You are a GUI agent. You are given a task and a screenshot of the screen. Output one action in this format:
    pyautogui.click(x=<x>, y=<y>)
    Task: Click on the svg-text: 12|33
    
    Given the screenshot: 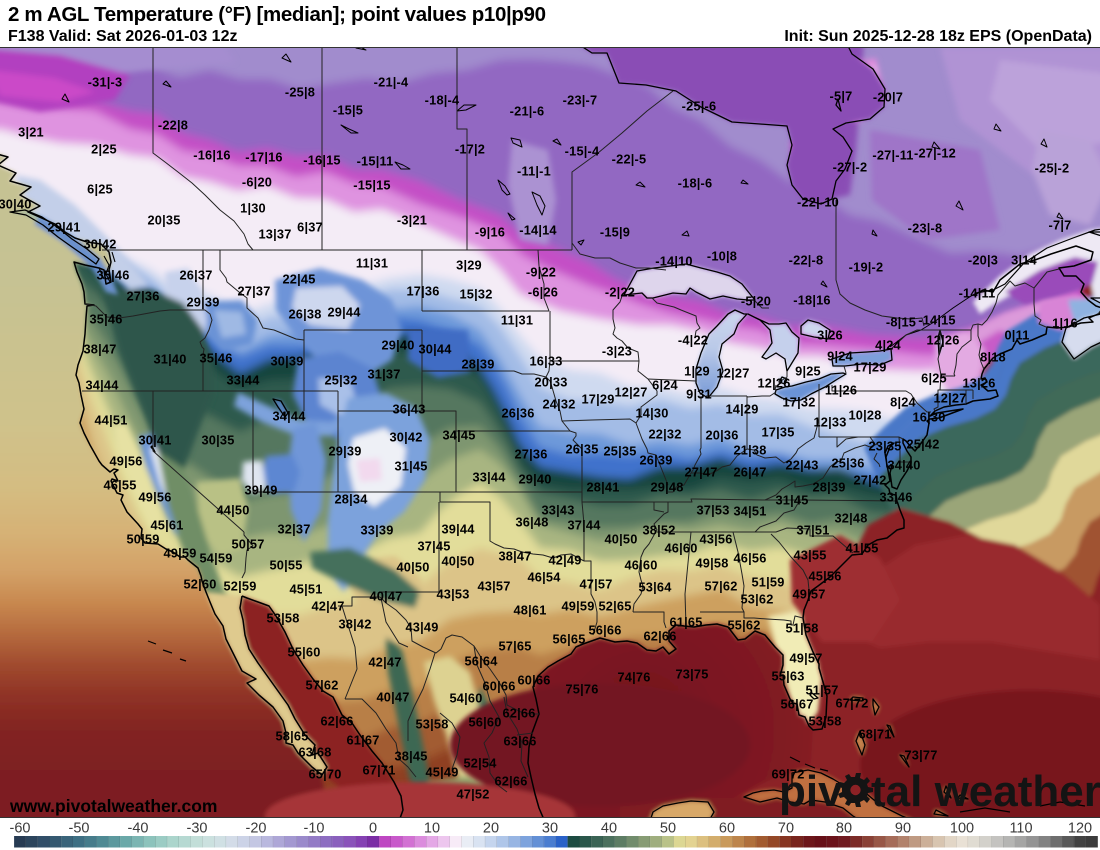 What is the action you would take?
    pyautogui.click(x=829, y=422)
    